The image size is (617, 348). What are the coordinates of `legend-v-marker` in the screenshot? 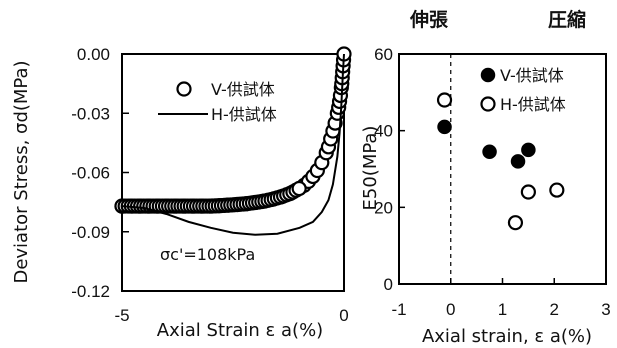 It's located at (184, 89).